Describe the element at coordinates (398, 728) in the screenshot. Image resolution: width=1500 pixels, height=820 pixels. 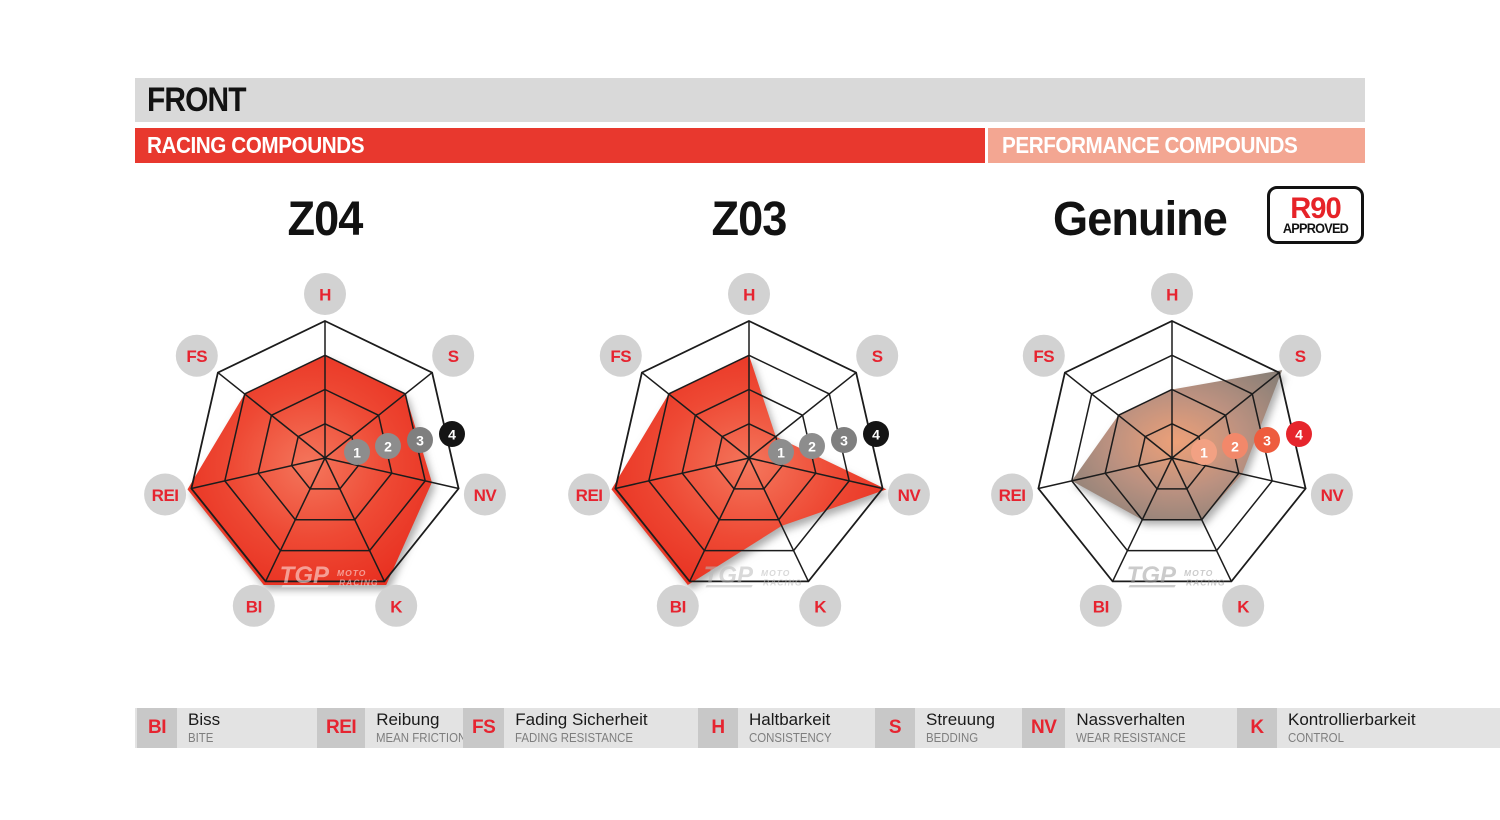
I see `legend-item-rei: REI Reibung MEAN FRICTION` at that location.